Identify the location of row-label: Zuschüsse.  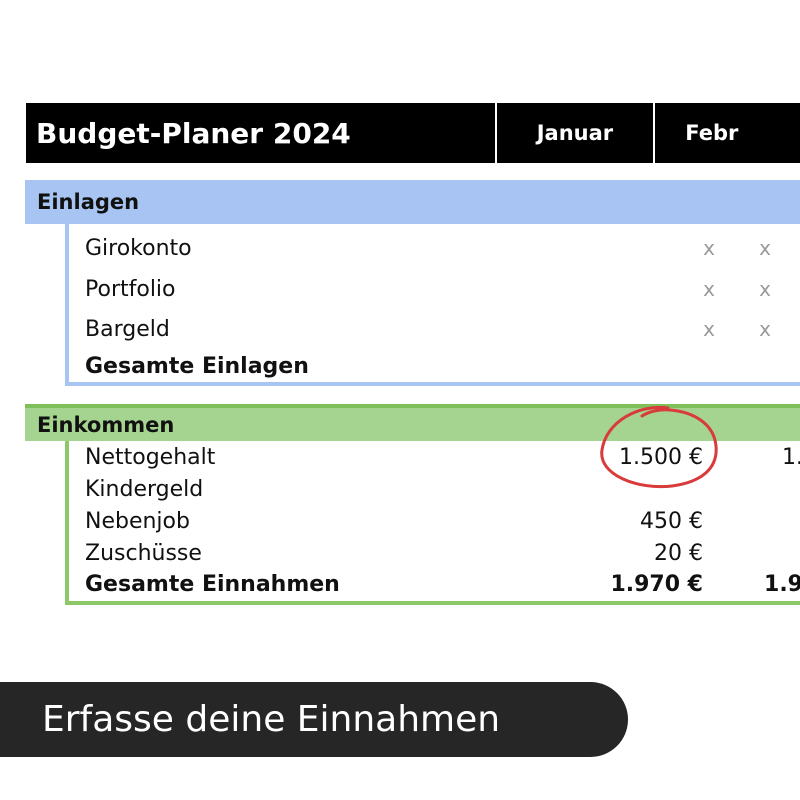
(143, 553).